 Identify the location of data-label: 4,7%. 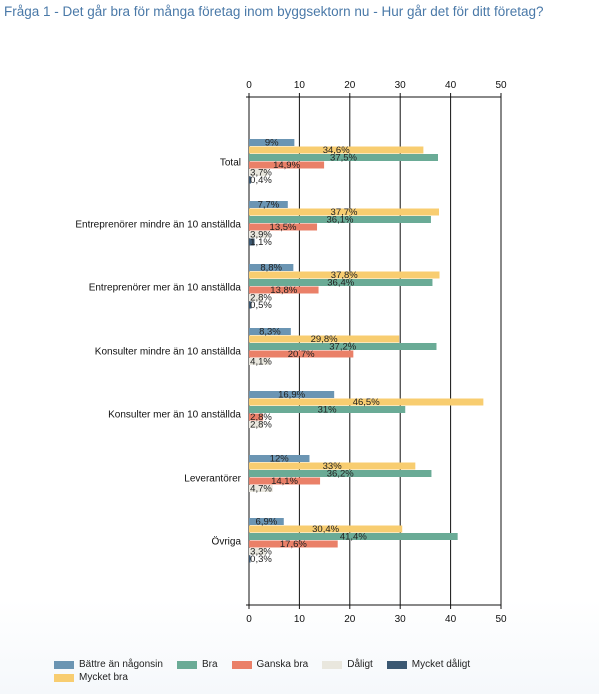
(261, 489).